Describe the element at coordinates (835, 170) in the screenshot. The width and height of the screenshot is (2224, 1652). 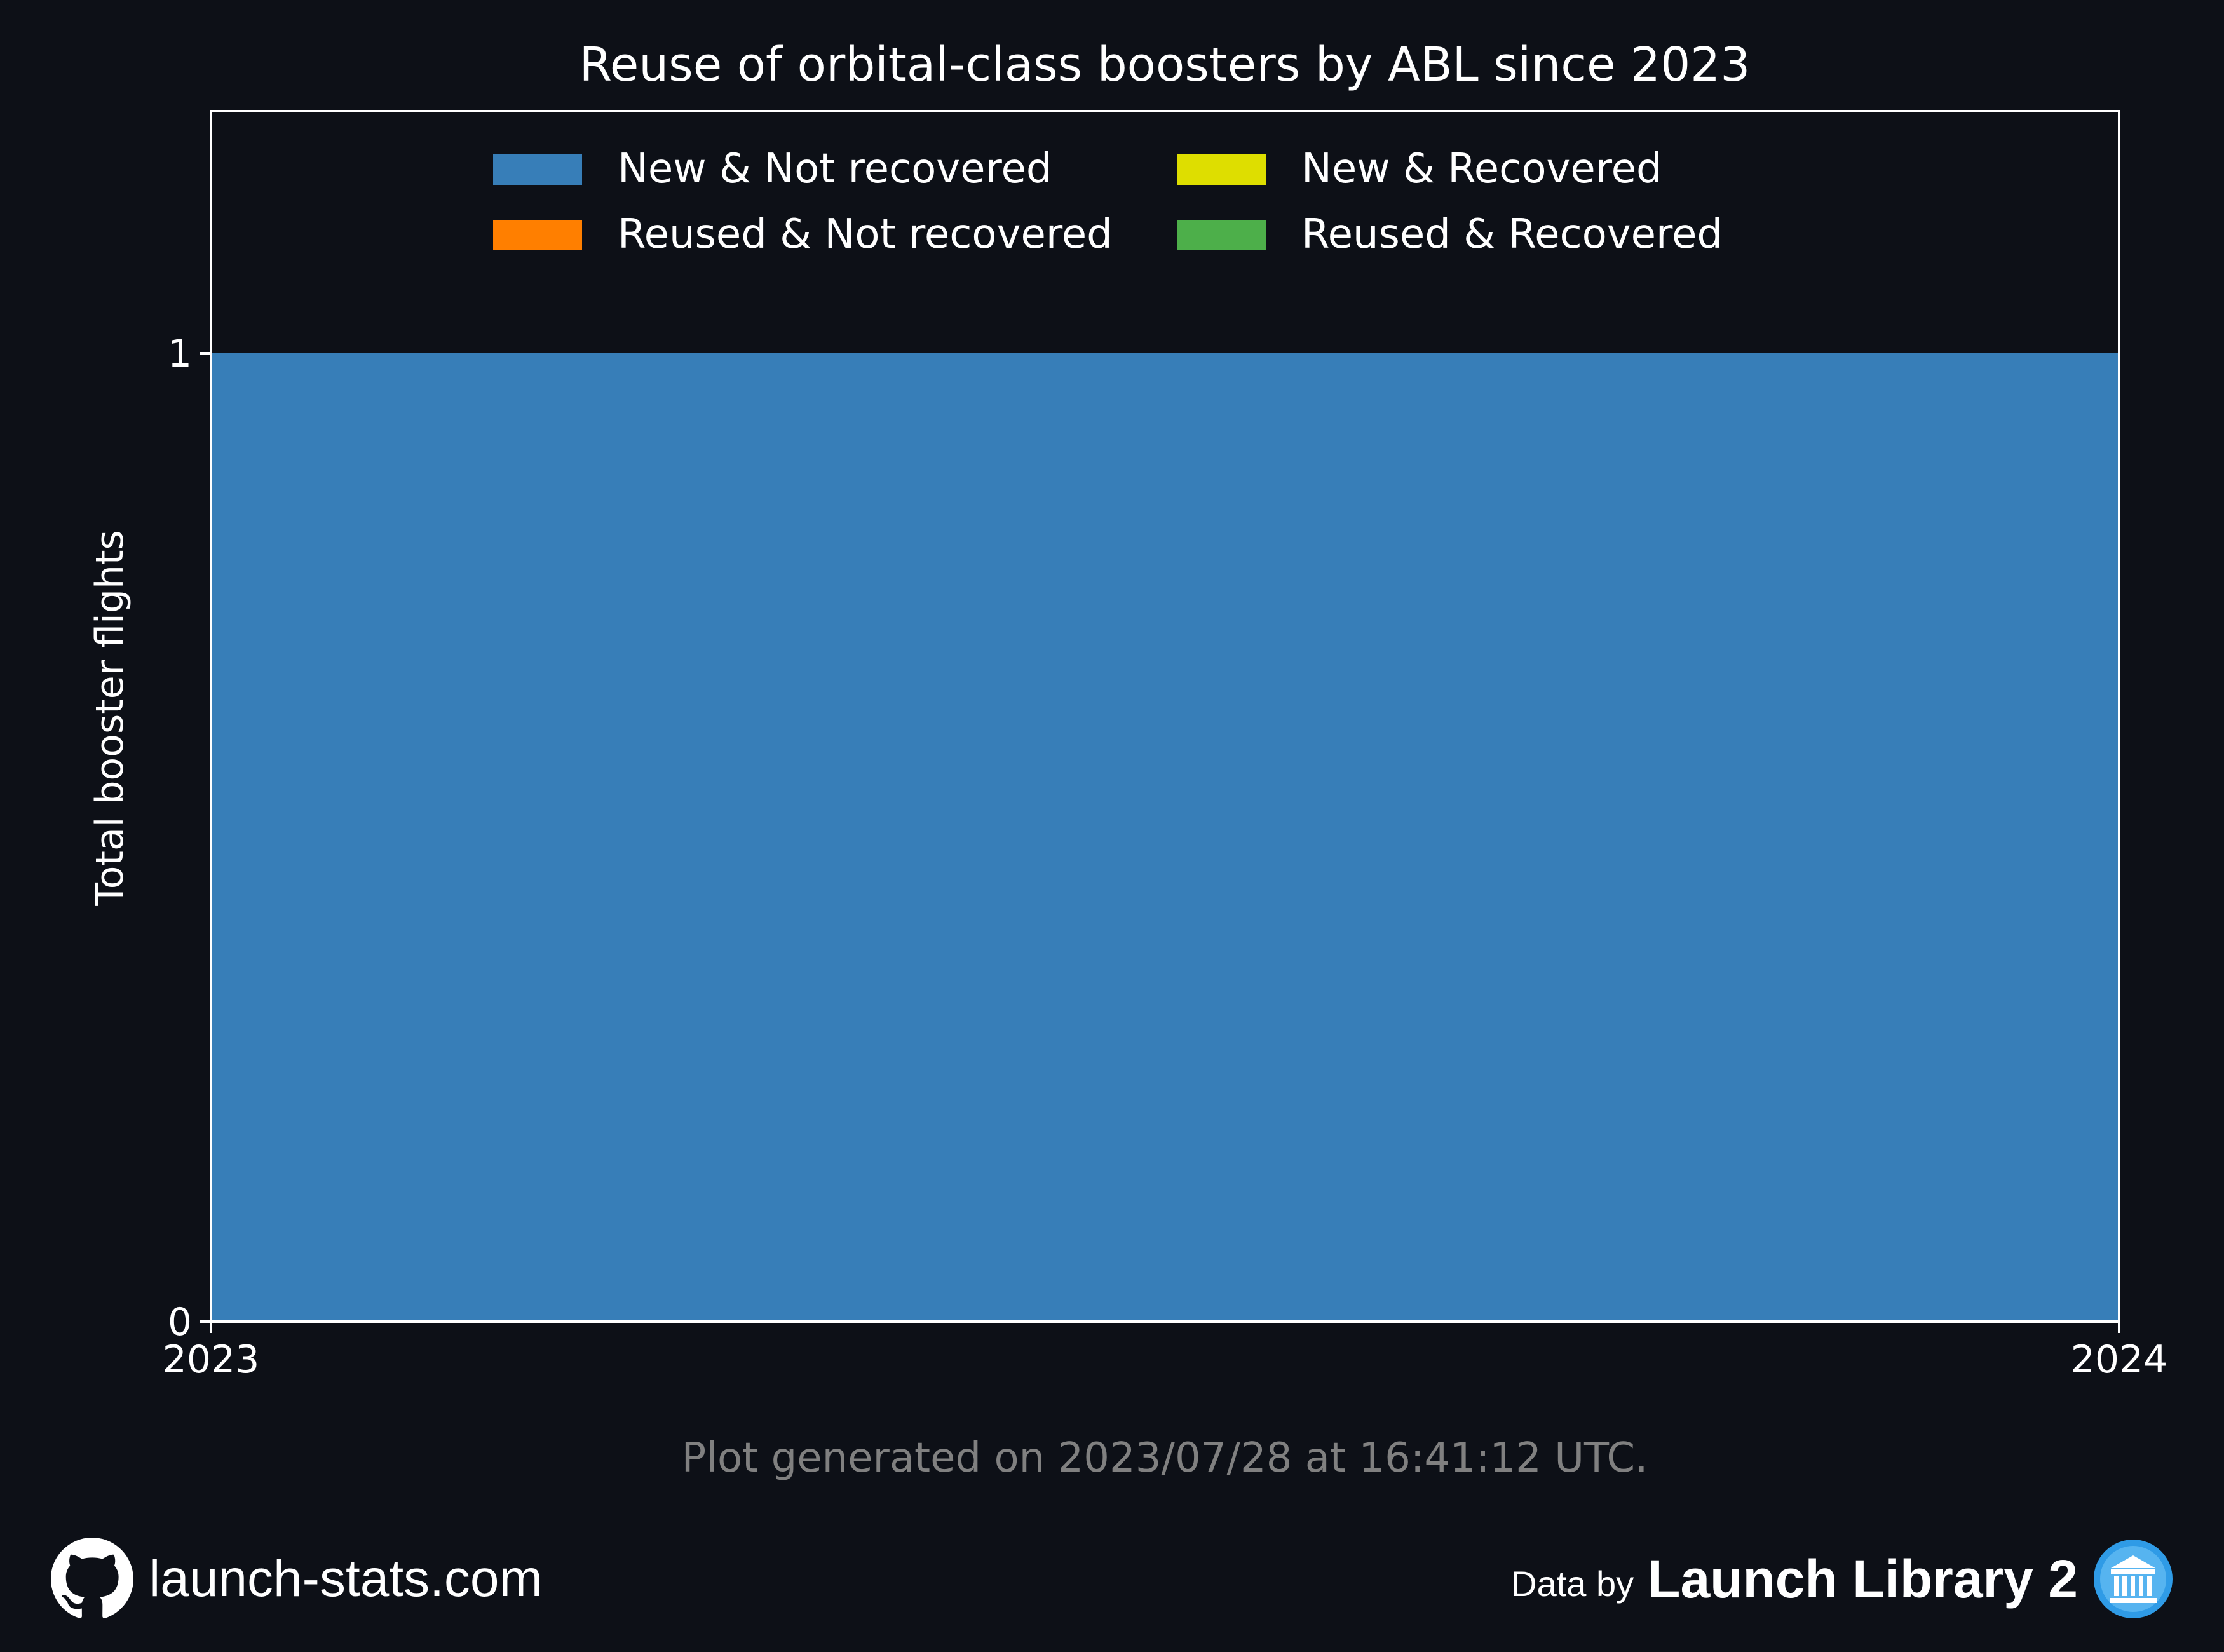
I see `legend-label: New & Not recovered` at that location.